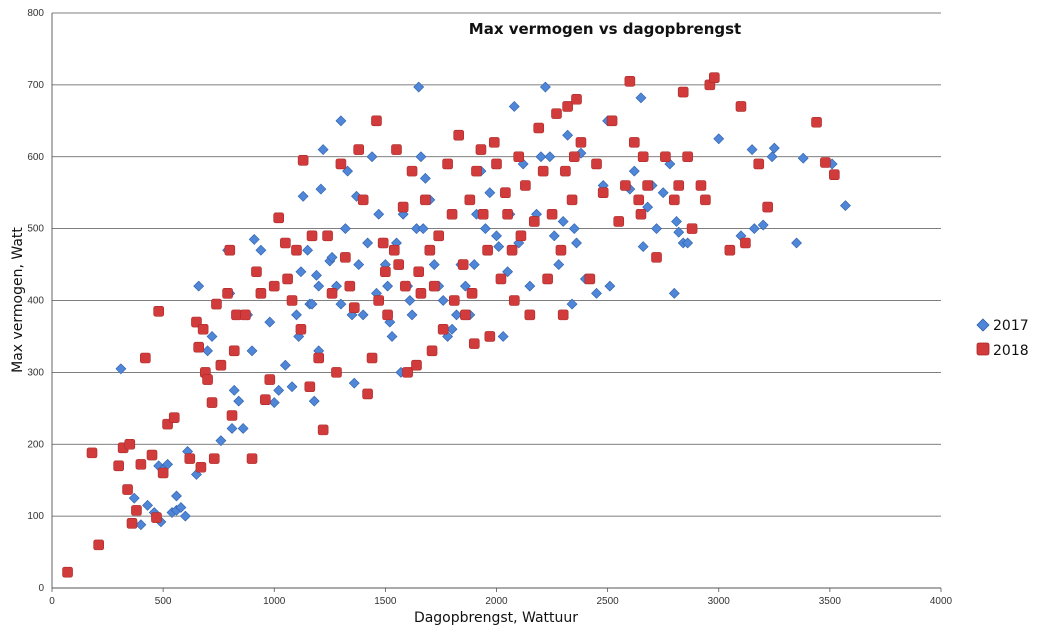  I want to click on legend-item-2017: 2017, so click(1002, 326).